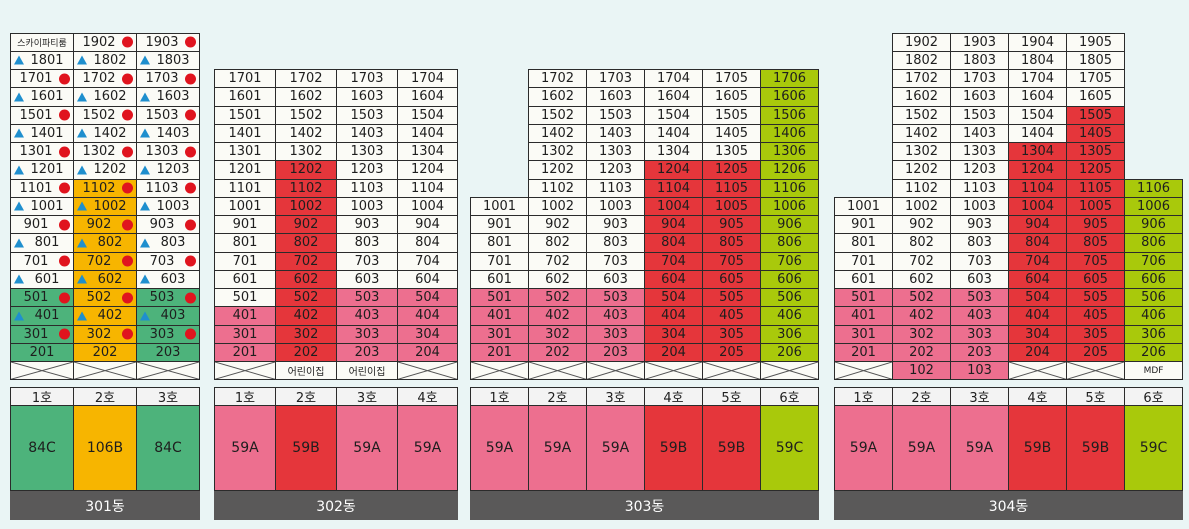  What do you see at coordinates (245, 97) in the screenshot?
I see `unit-cell: 1601` at bounding box center [245, 97].